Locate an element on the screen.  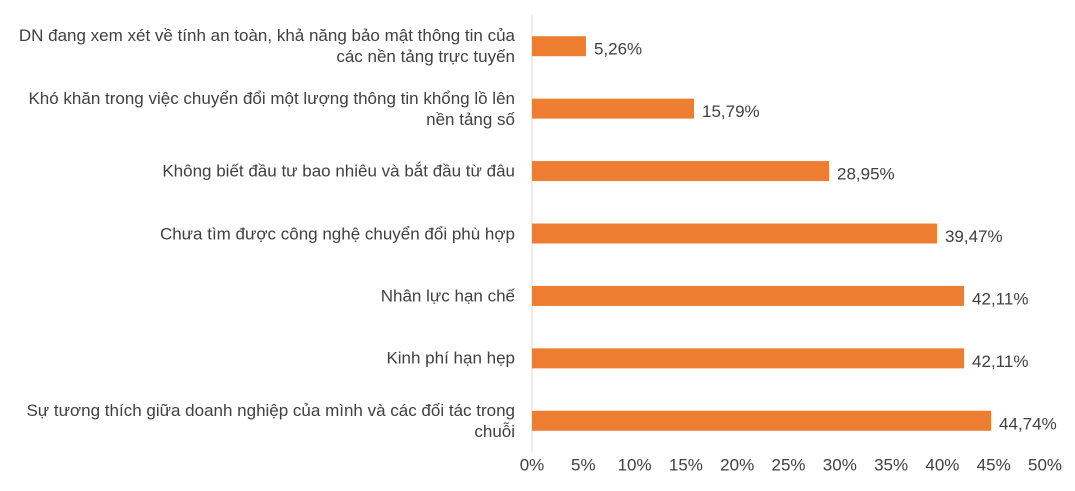
data-label: 15,79% is located at coordinates (731, 111).